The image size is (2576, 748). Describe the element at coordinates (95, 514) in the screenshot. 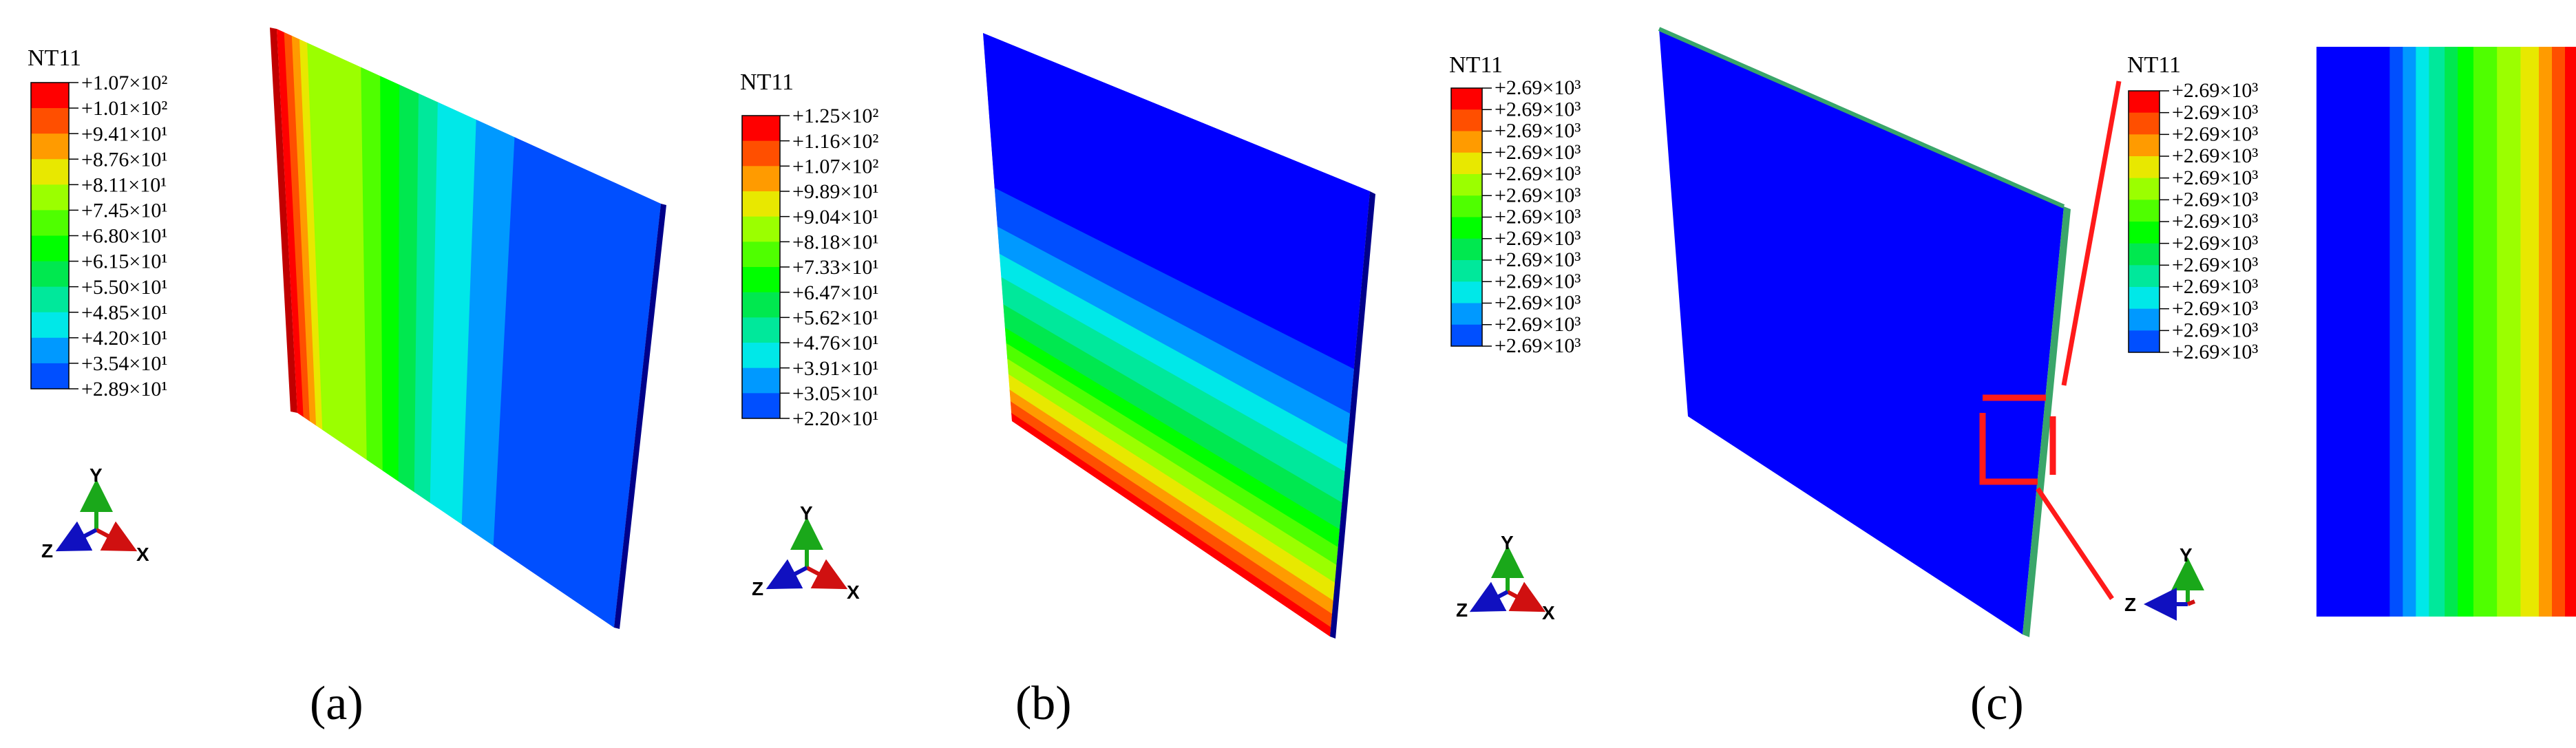

I see `triad-a: Y Z X` at that location.